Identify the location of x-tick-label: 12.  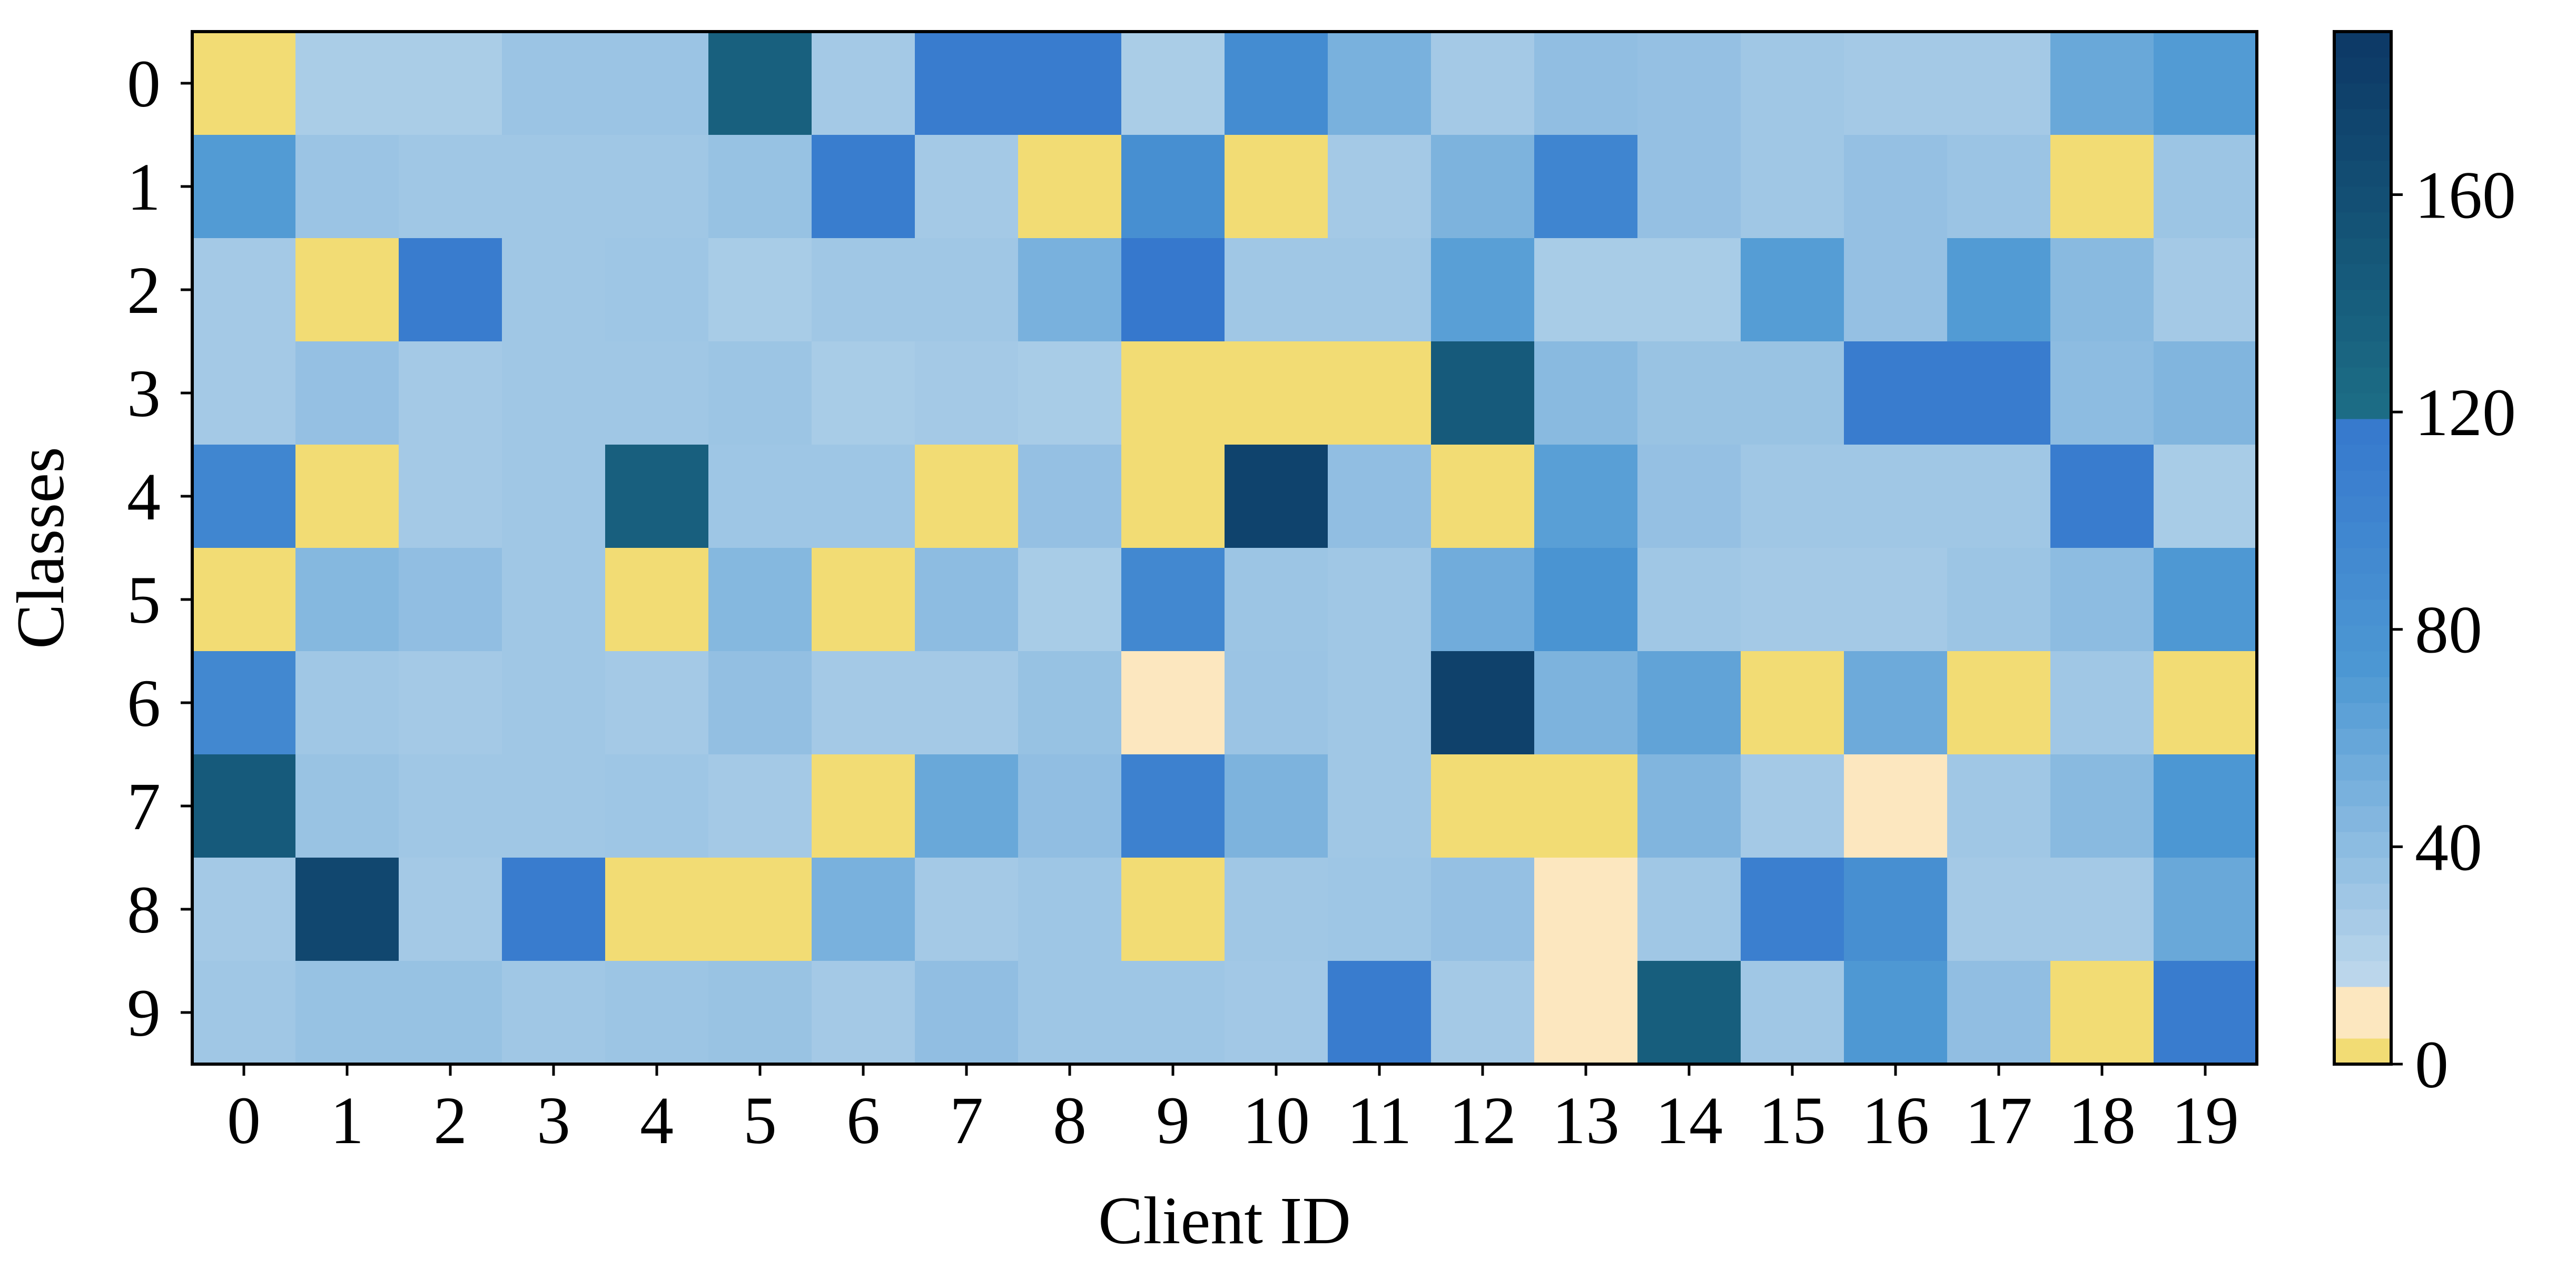
(1482, 1120).